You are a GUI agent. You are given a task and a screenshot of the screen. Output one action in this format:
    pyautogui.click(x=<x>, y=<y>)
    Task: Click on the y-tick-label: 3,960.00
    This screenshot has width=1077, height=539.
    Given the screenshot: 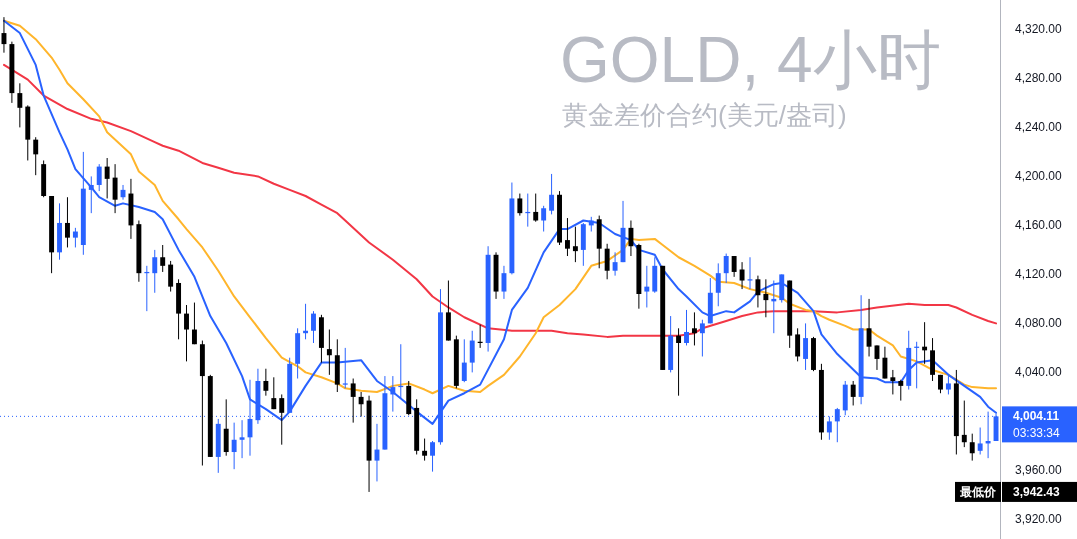 What is the action you would take?
    pyautogui.click(x=1039, y=470)
    